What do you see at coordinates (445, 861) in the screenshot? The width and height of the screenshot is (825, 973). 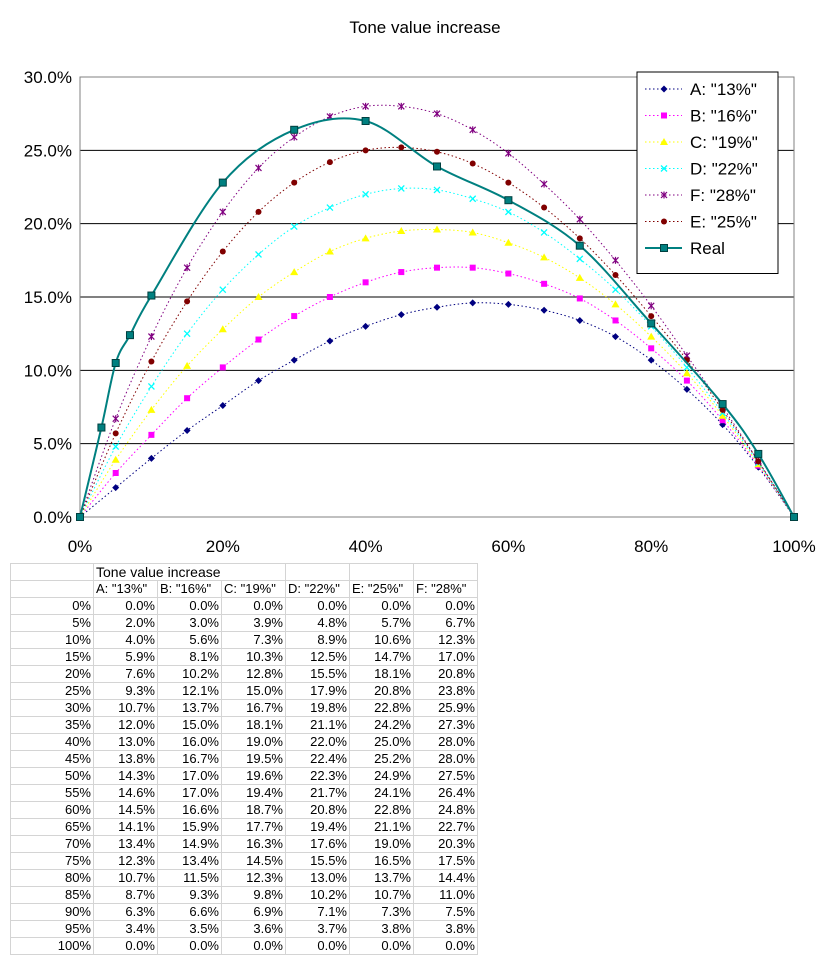 I see `table-cell: 17.5%` at bounding box center [445, 861].